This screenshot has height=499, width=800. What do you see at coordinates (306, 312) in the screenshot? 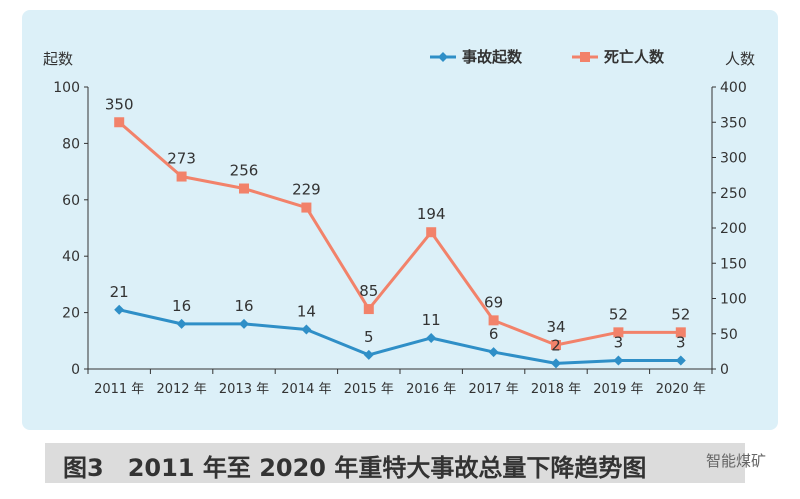
I see `data-label: 14` at bounding box center [306, 312].